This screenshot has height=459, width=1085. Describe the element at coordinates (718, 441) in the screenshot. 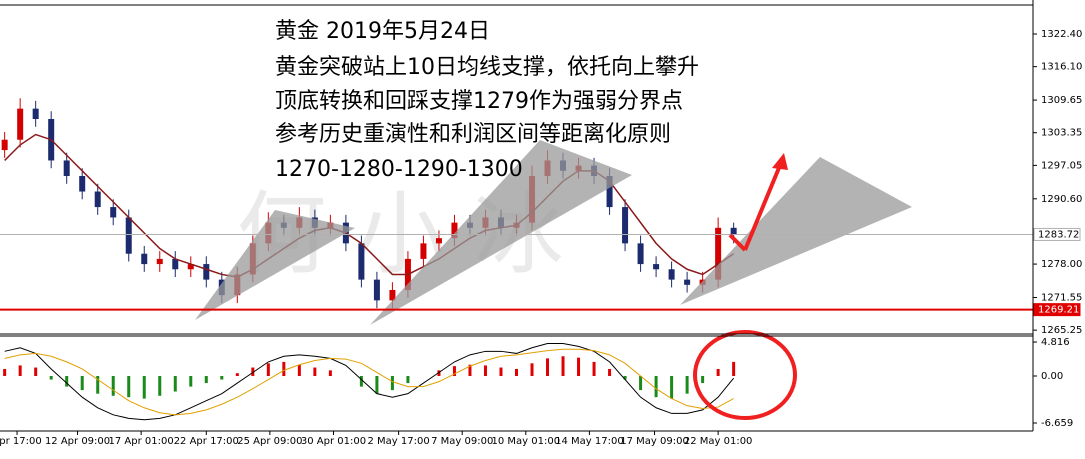

I see `x-tick-label: 22 May 01:00` at that location.